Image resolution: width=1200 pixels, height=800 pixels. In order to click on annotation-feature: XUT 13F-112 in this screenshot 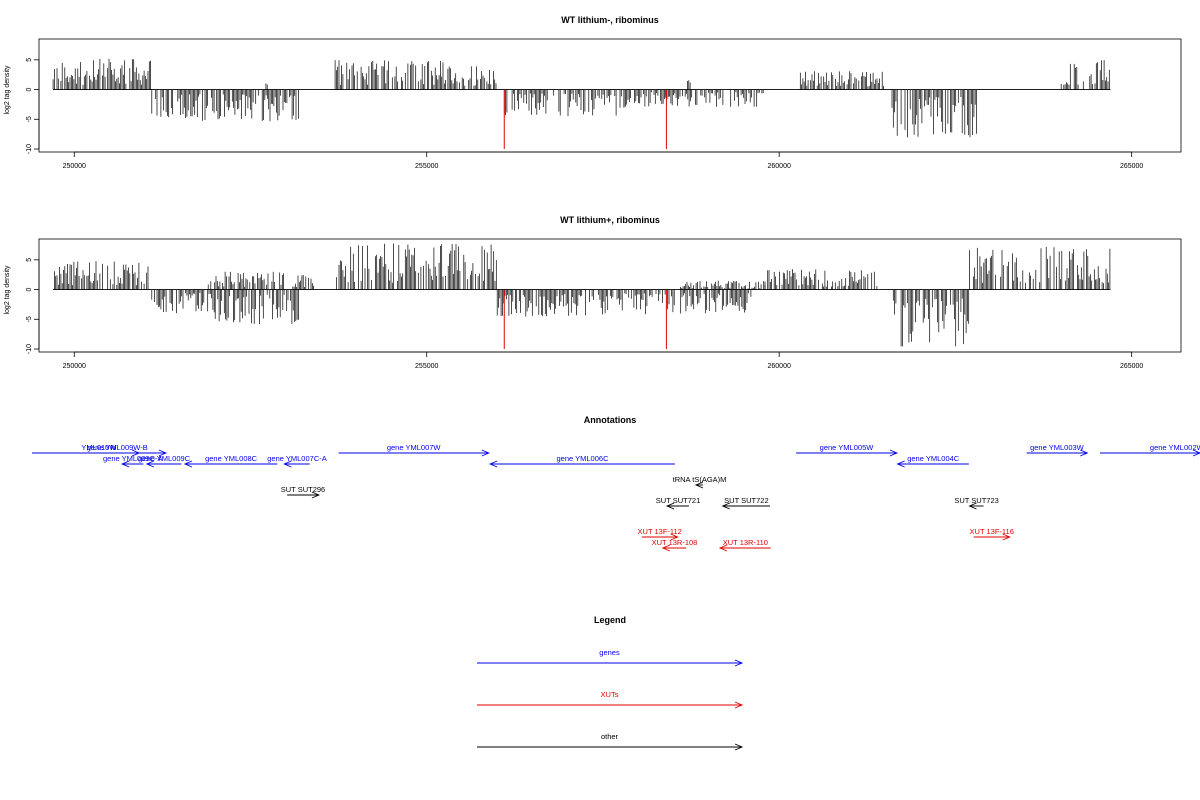, I will do `click(660, 534)`.